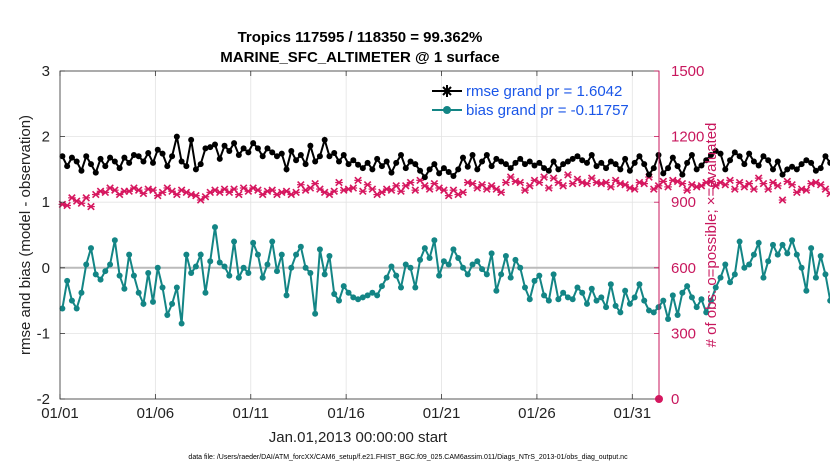  I want to click on y-tick-label: -2, so click(43, 399).